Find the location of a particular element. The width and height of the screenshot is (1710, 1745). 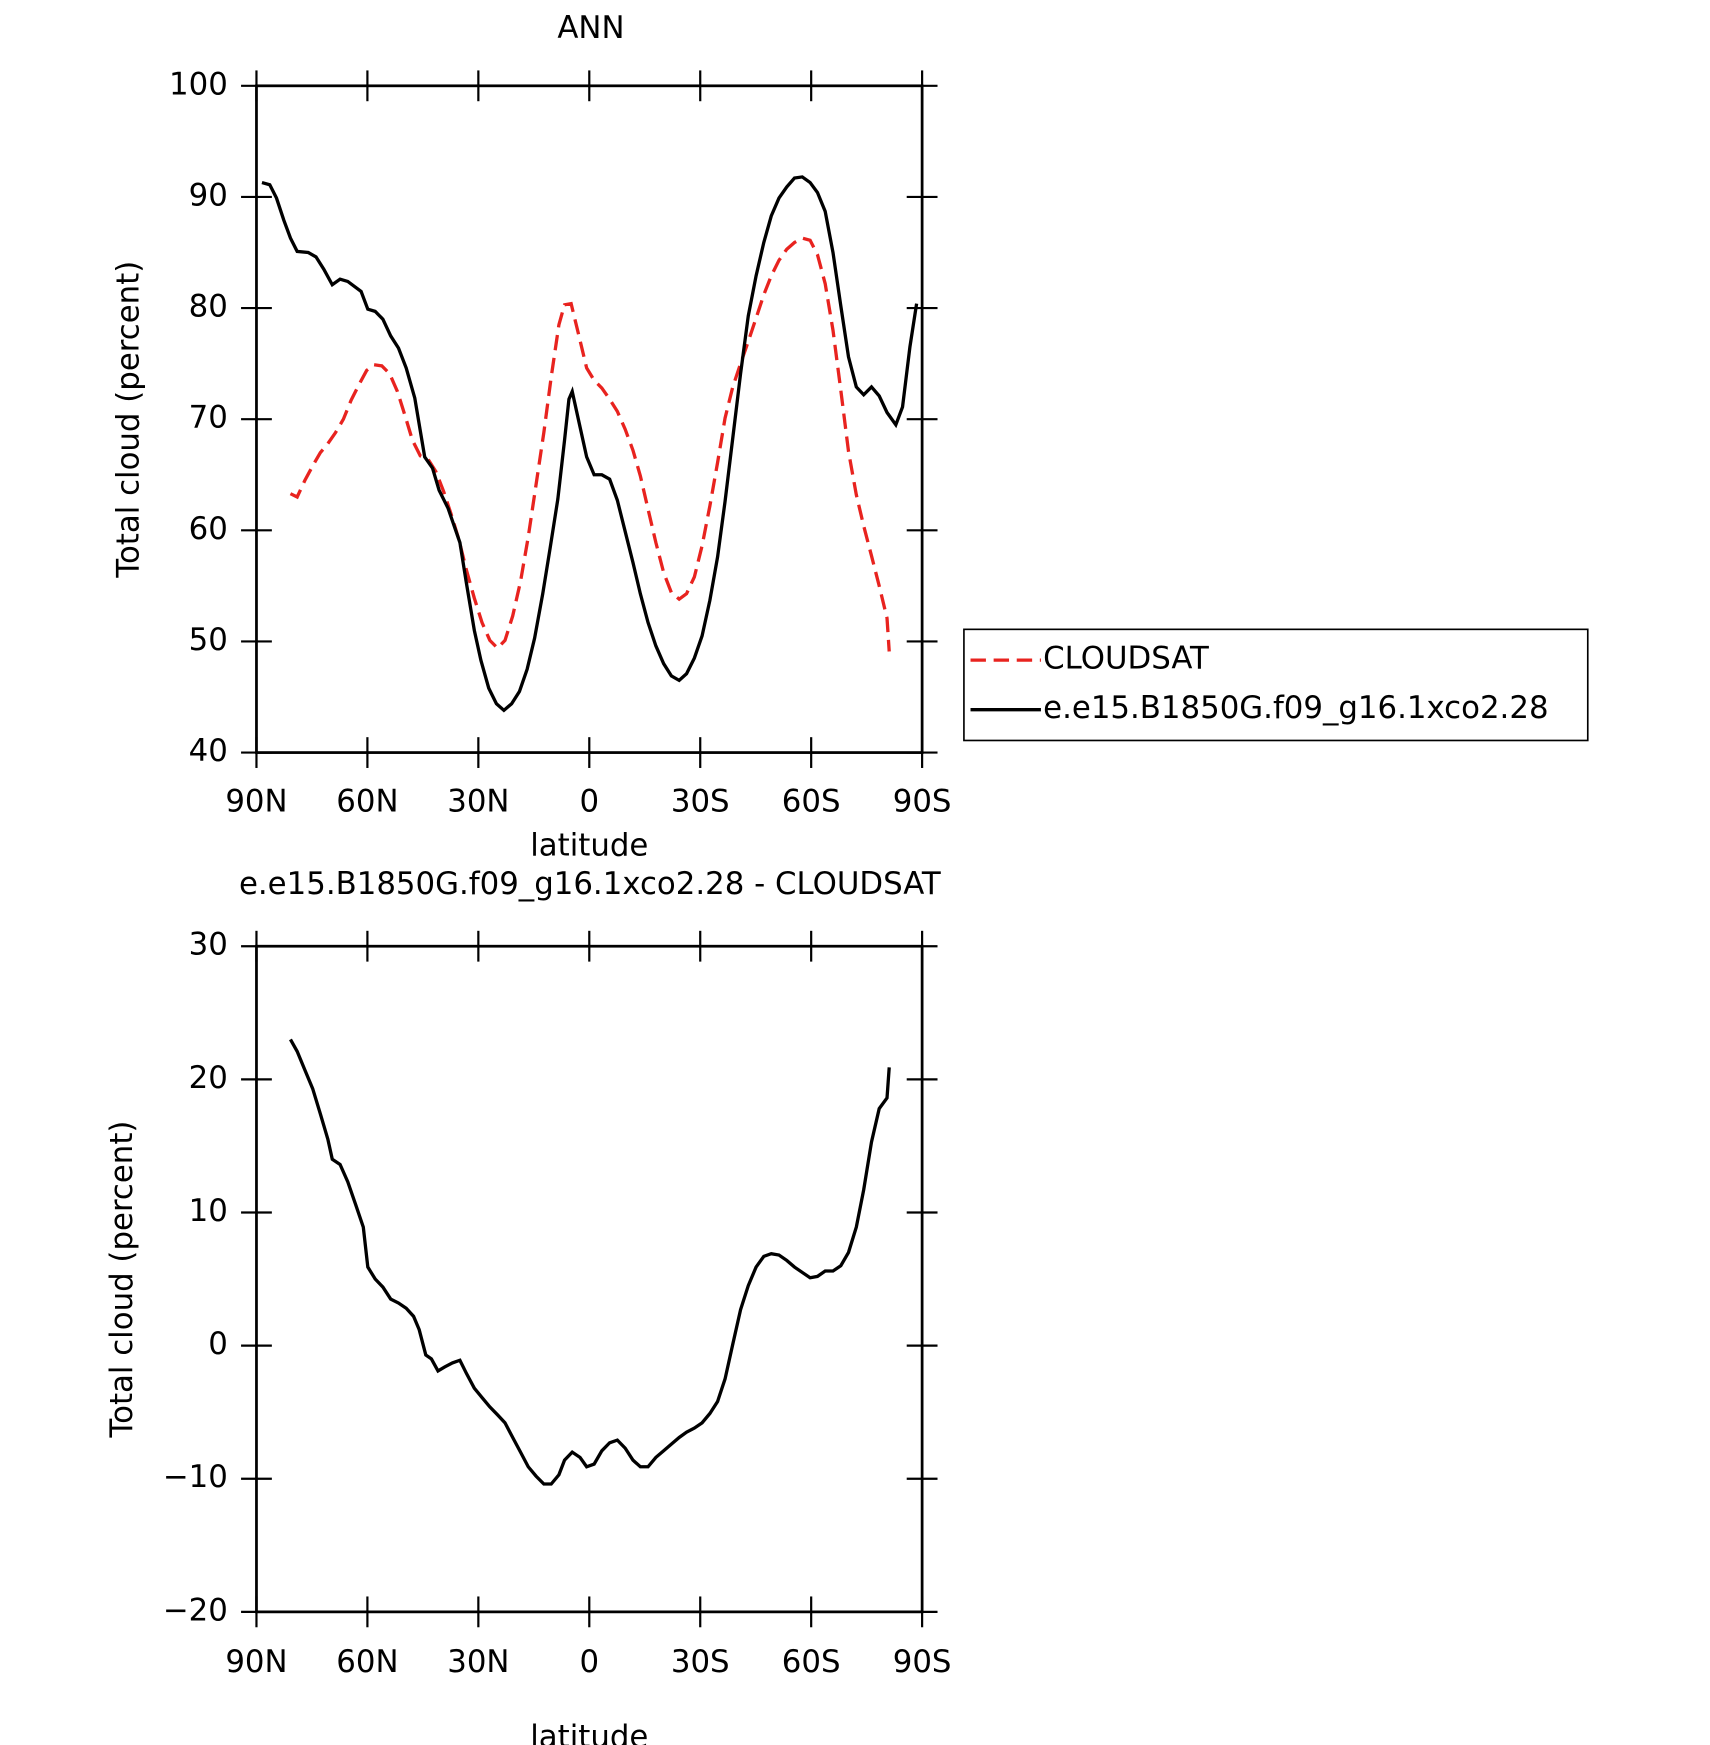

y-tick-label: 70 is located at coordinates (208, 418).